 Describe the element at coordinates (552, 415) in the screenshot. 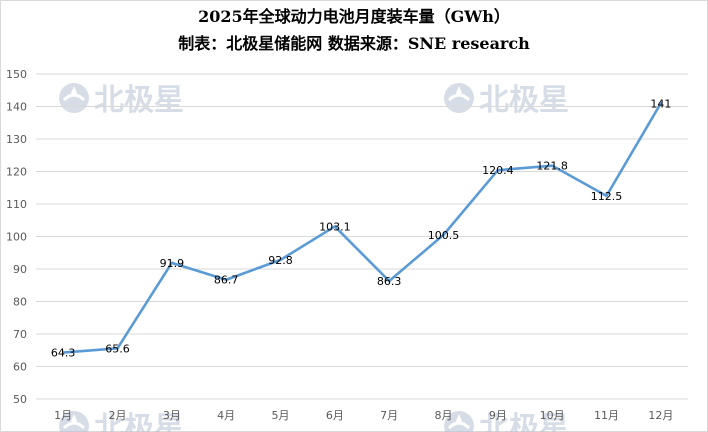

I see `x-tick-label: 10月` at that location.